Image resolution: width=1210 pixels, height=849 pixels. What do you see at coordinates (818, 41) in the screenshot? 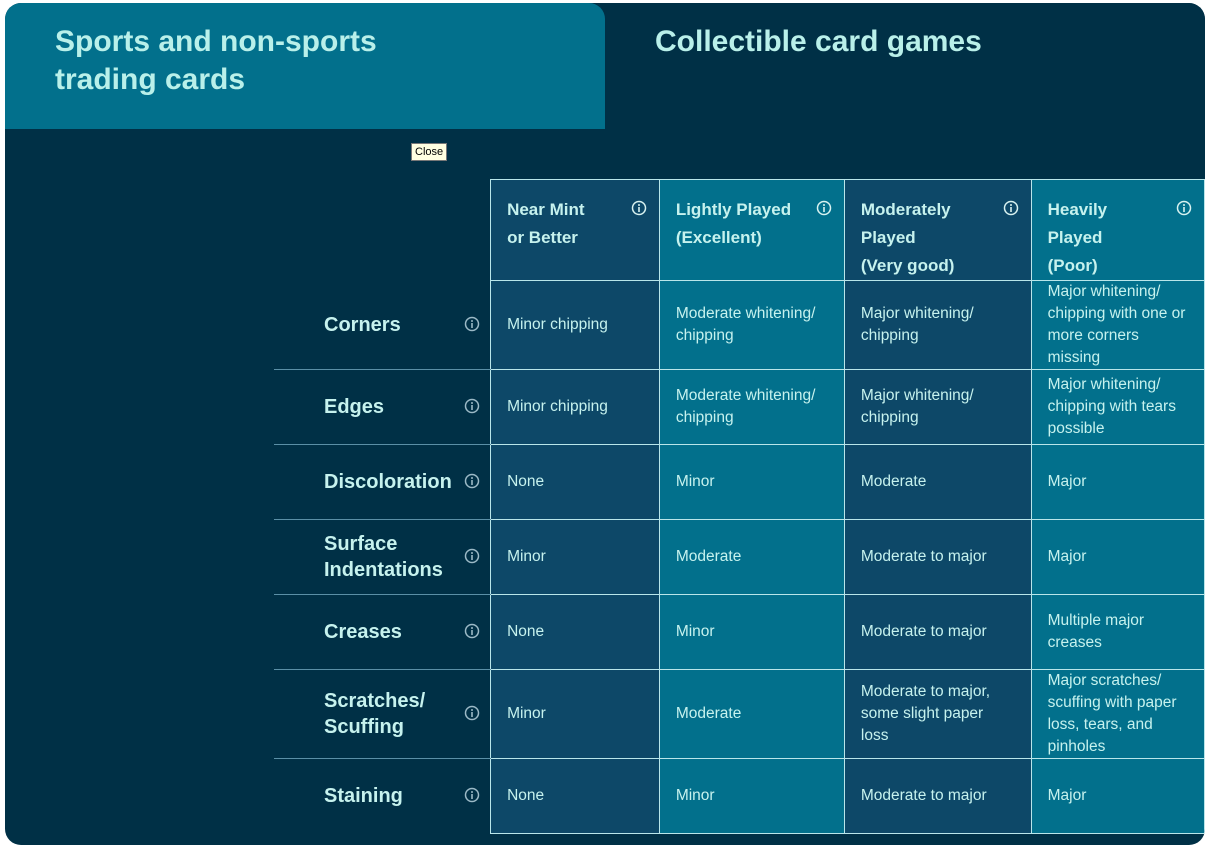
I see `tab-label: Collectible card games` at bounding box center [818, 41].